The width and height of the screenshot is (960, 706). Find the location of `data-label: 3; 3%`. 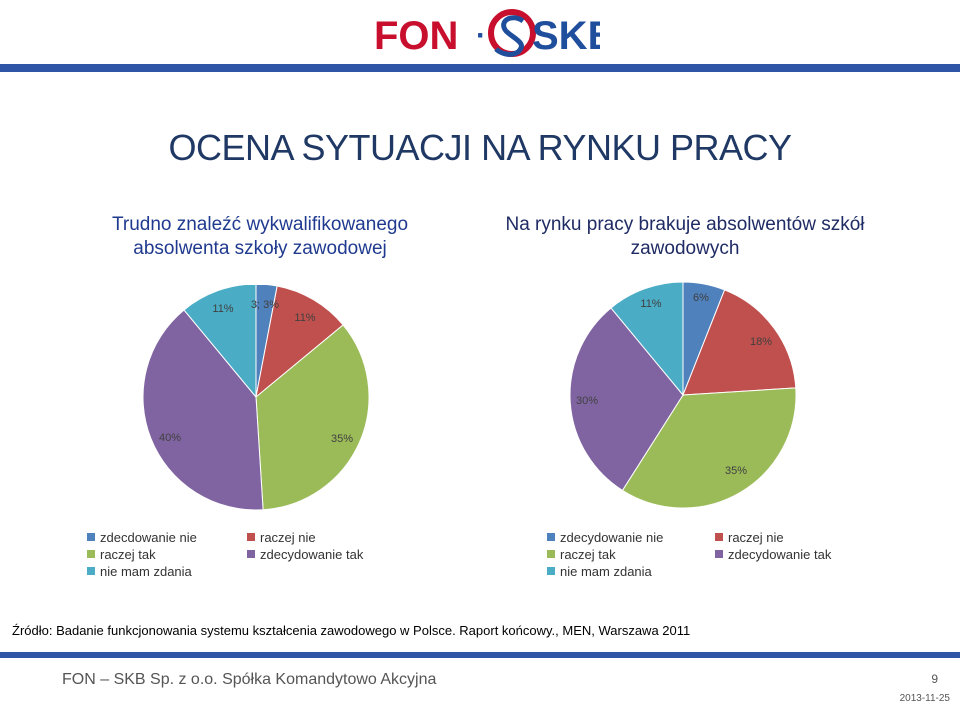

data-label: 3; 3% is located at coordinates (265, 305).